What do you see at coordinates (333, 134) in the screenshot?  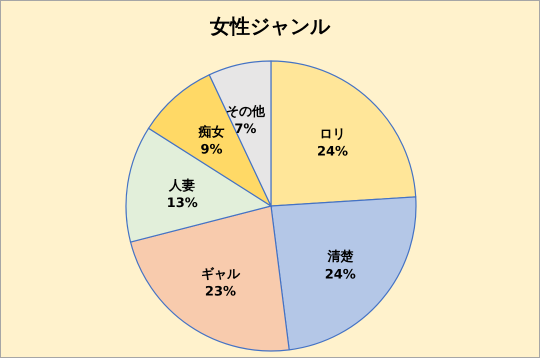 I see `slice-label: ロリ` at bounding box center [333, 134].